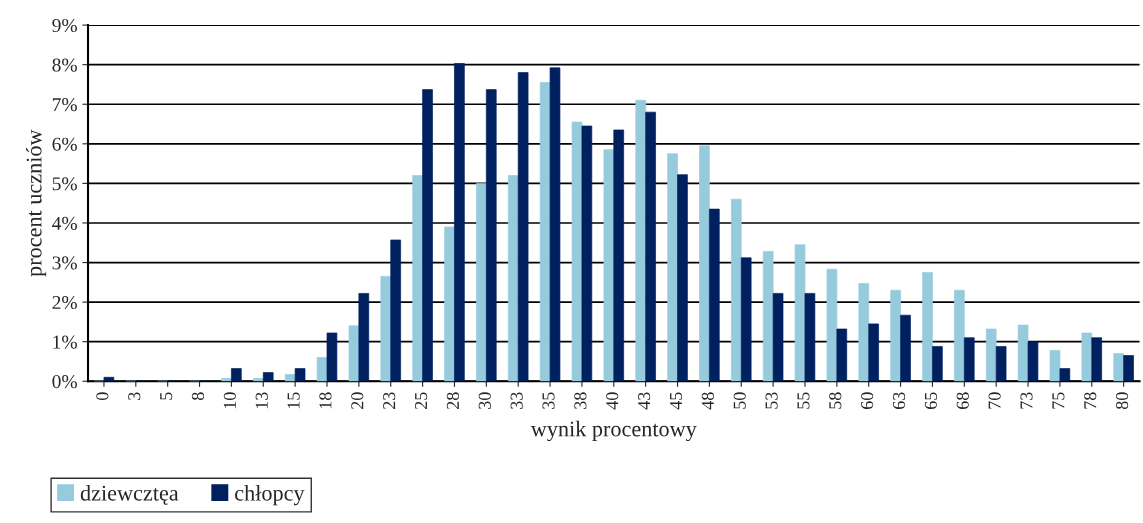 The width and height of the screenshot is (1143, 523). I want to click on y-tick-label: 8%, so click(64, 65).